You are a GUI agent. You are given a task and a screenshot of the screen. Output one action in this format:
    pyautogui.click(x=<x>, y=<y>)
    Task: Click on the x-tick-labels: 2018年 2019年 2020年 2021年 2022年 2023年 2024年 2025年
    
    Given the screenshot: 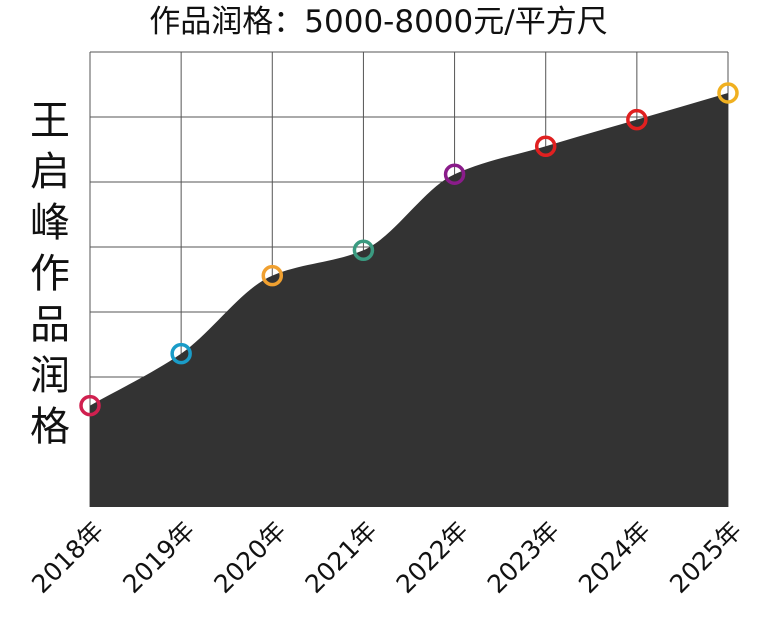 What is the action you would take?
    pyautogui.click(x=386, y=557)
    